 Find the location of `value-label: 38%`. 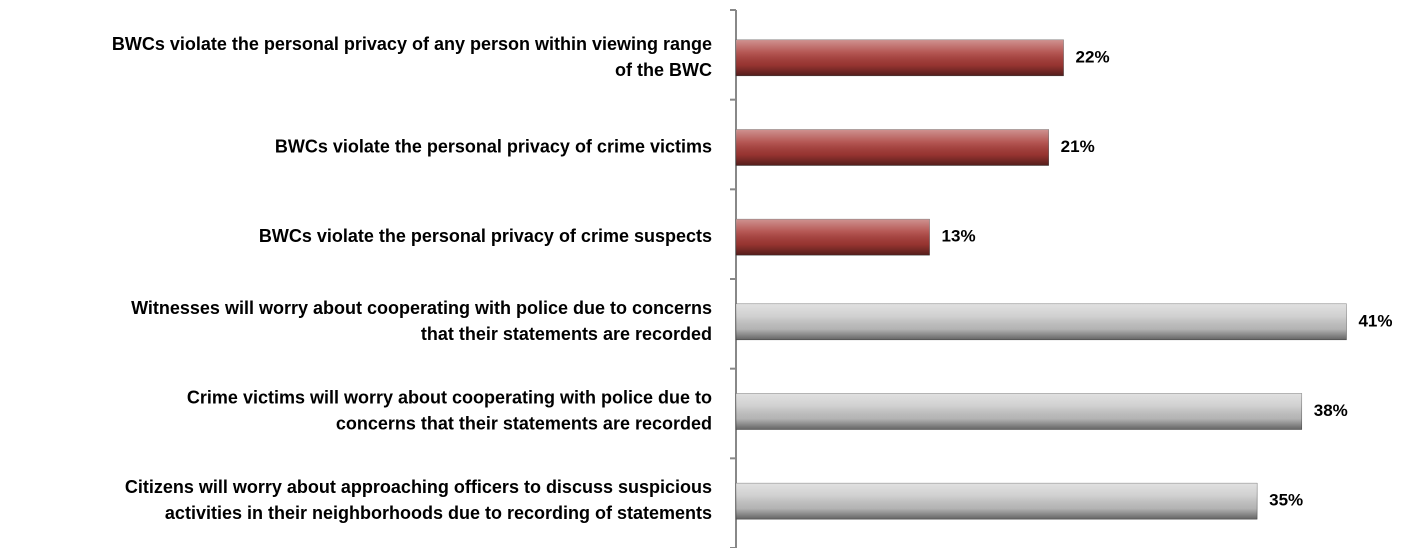

value-label: 38% is located at coordinates (1331, 410).